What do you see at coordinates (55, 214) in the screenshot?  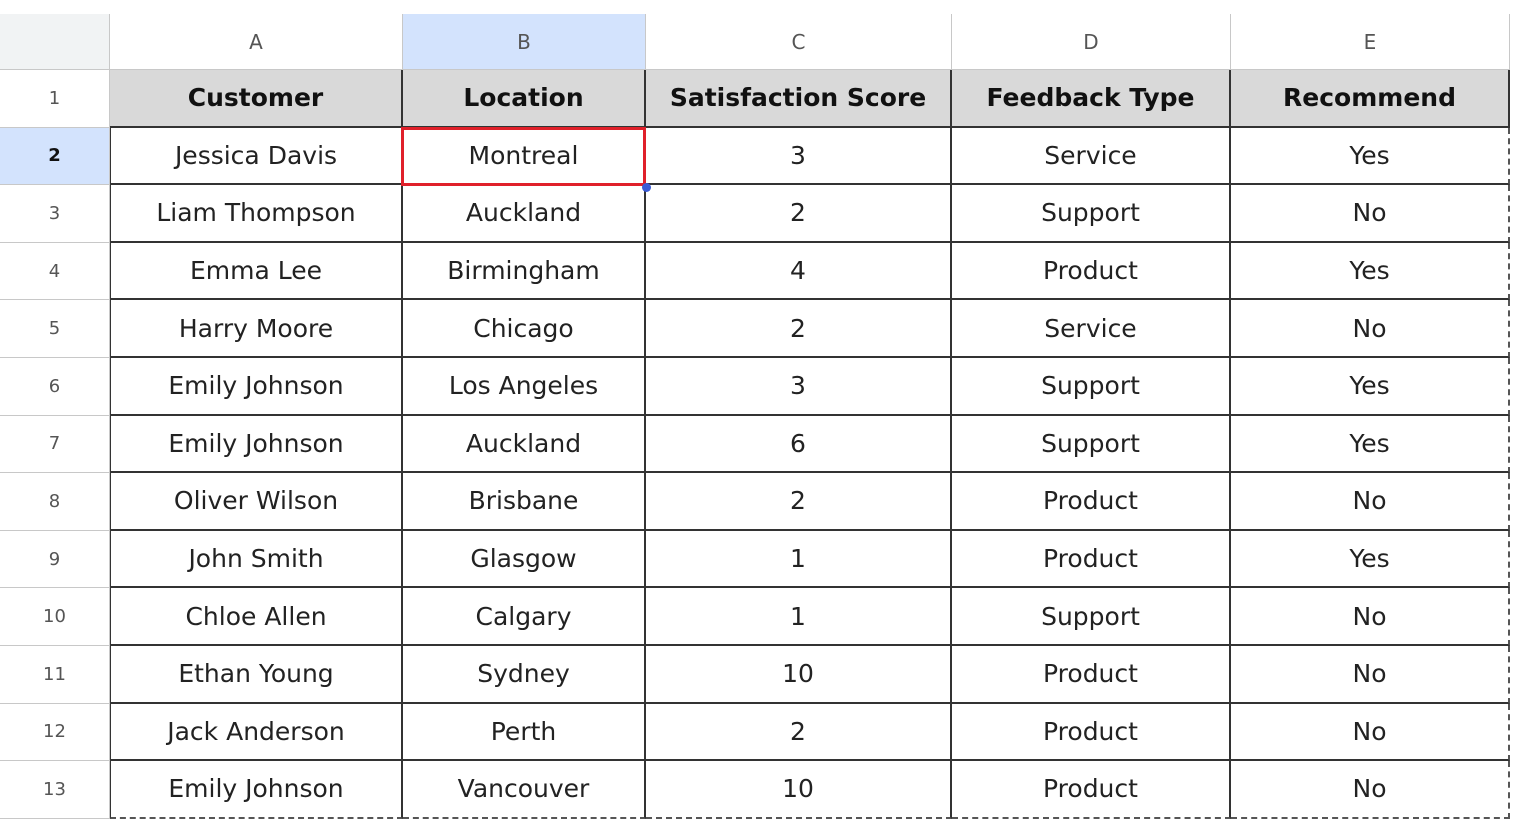 I see `row-header: 3` at bounding box center [55, 214].